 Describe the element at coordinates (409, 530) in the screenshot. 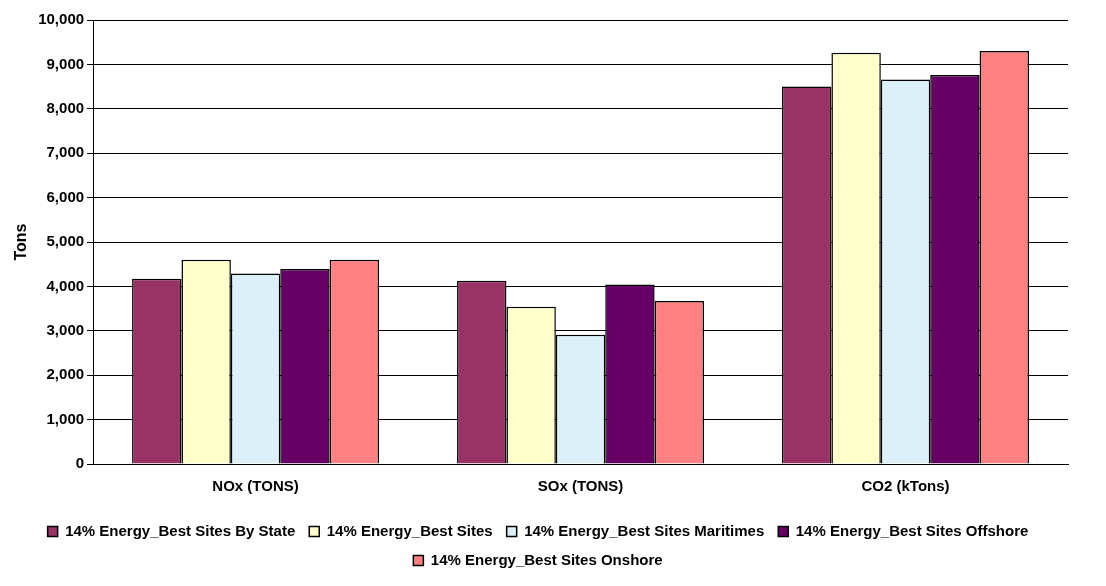

I see `legend-label: 14% Energy_Best Sites` at that location.